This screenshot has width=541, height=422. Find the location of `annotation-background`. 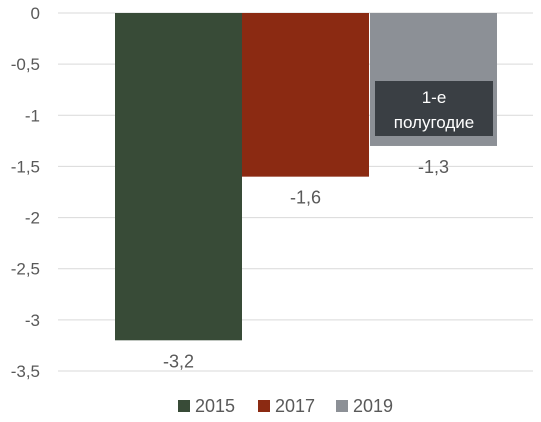

annotation-background is located at coordinates (434, 108).